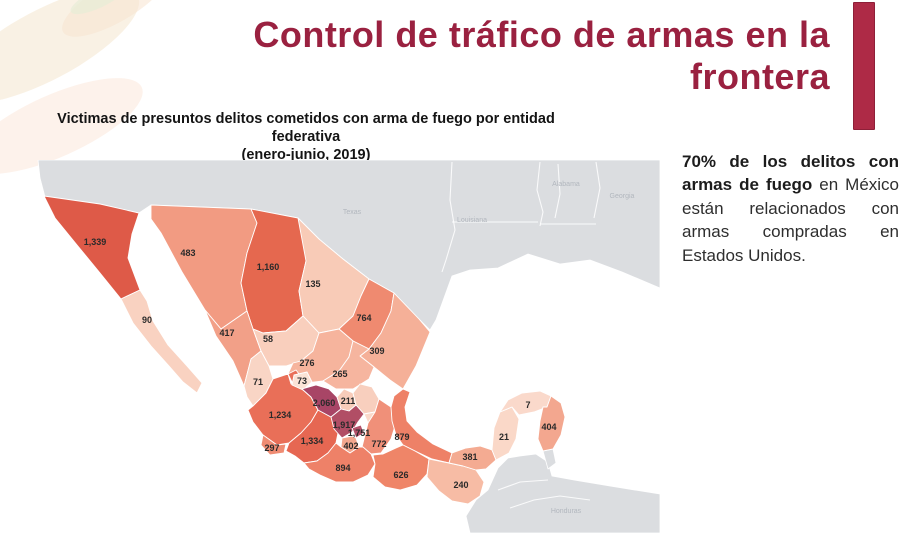 Image resolution: width=907 pixels, height=533 pixels. What do you see at coordinates (548, 427) in the screenshot?
I see `state-value-label: 404` at bounding box center [548, 427].